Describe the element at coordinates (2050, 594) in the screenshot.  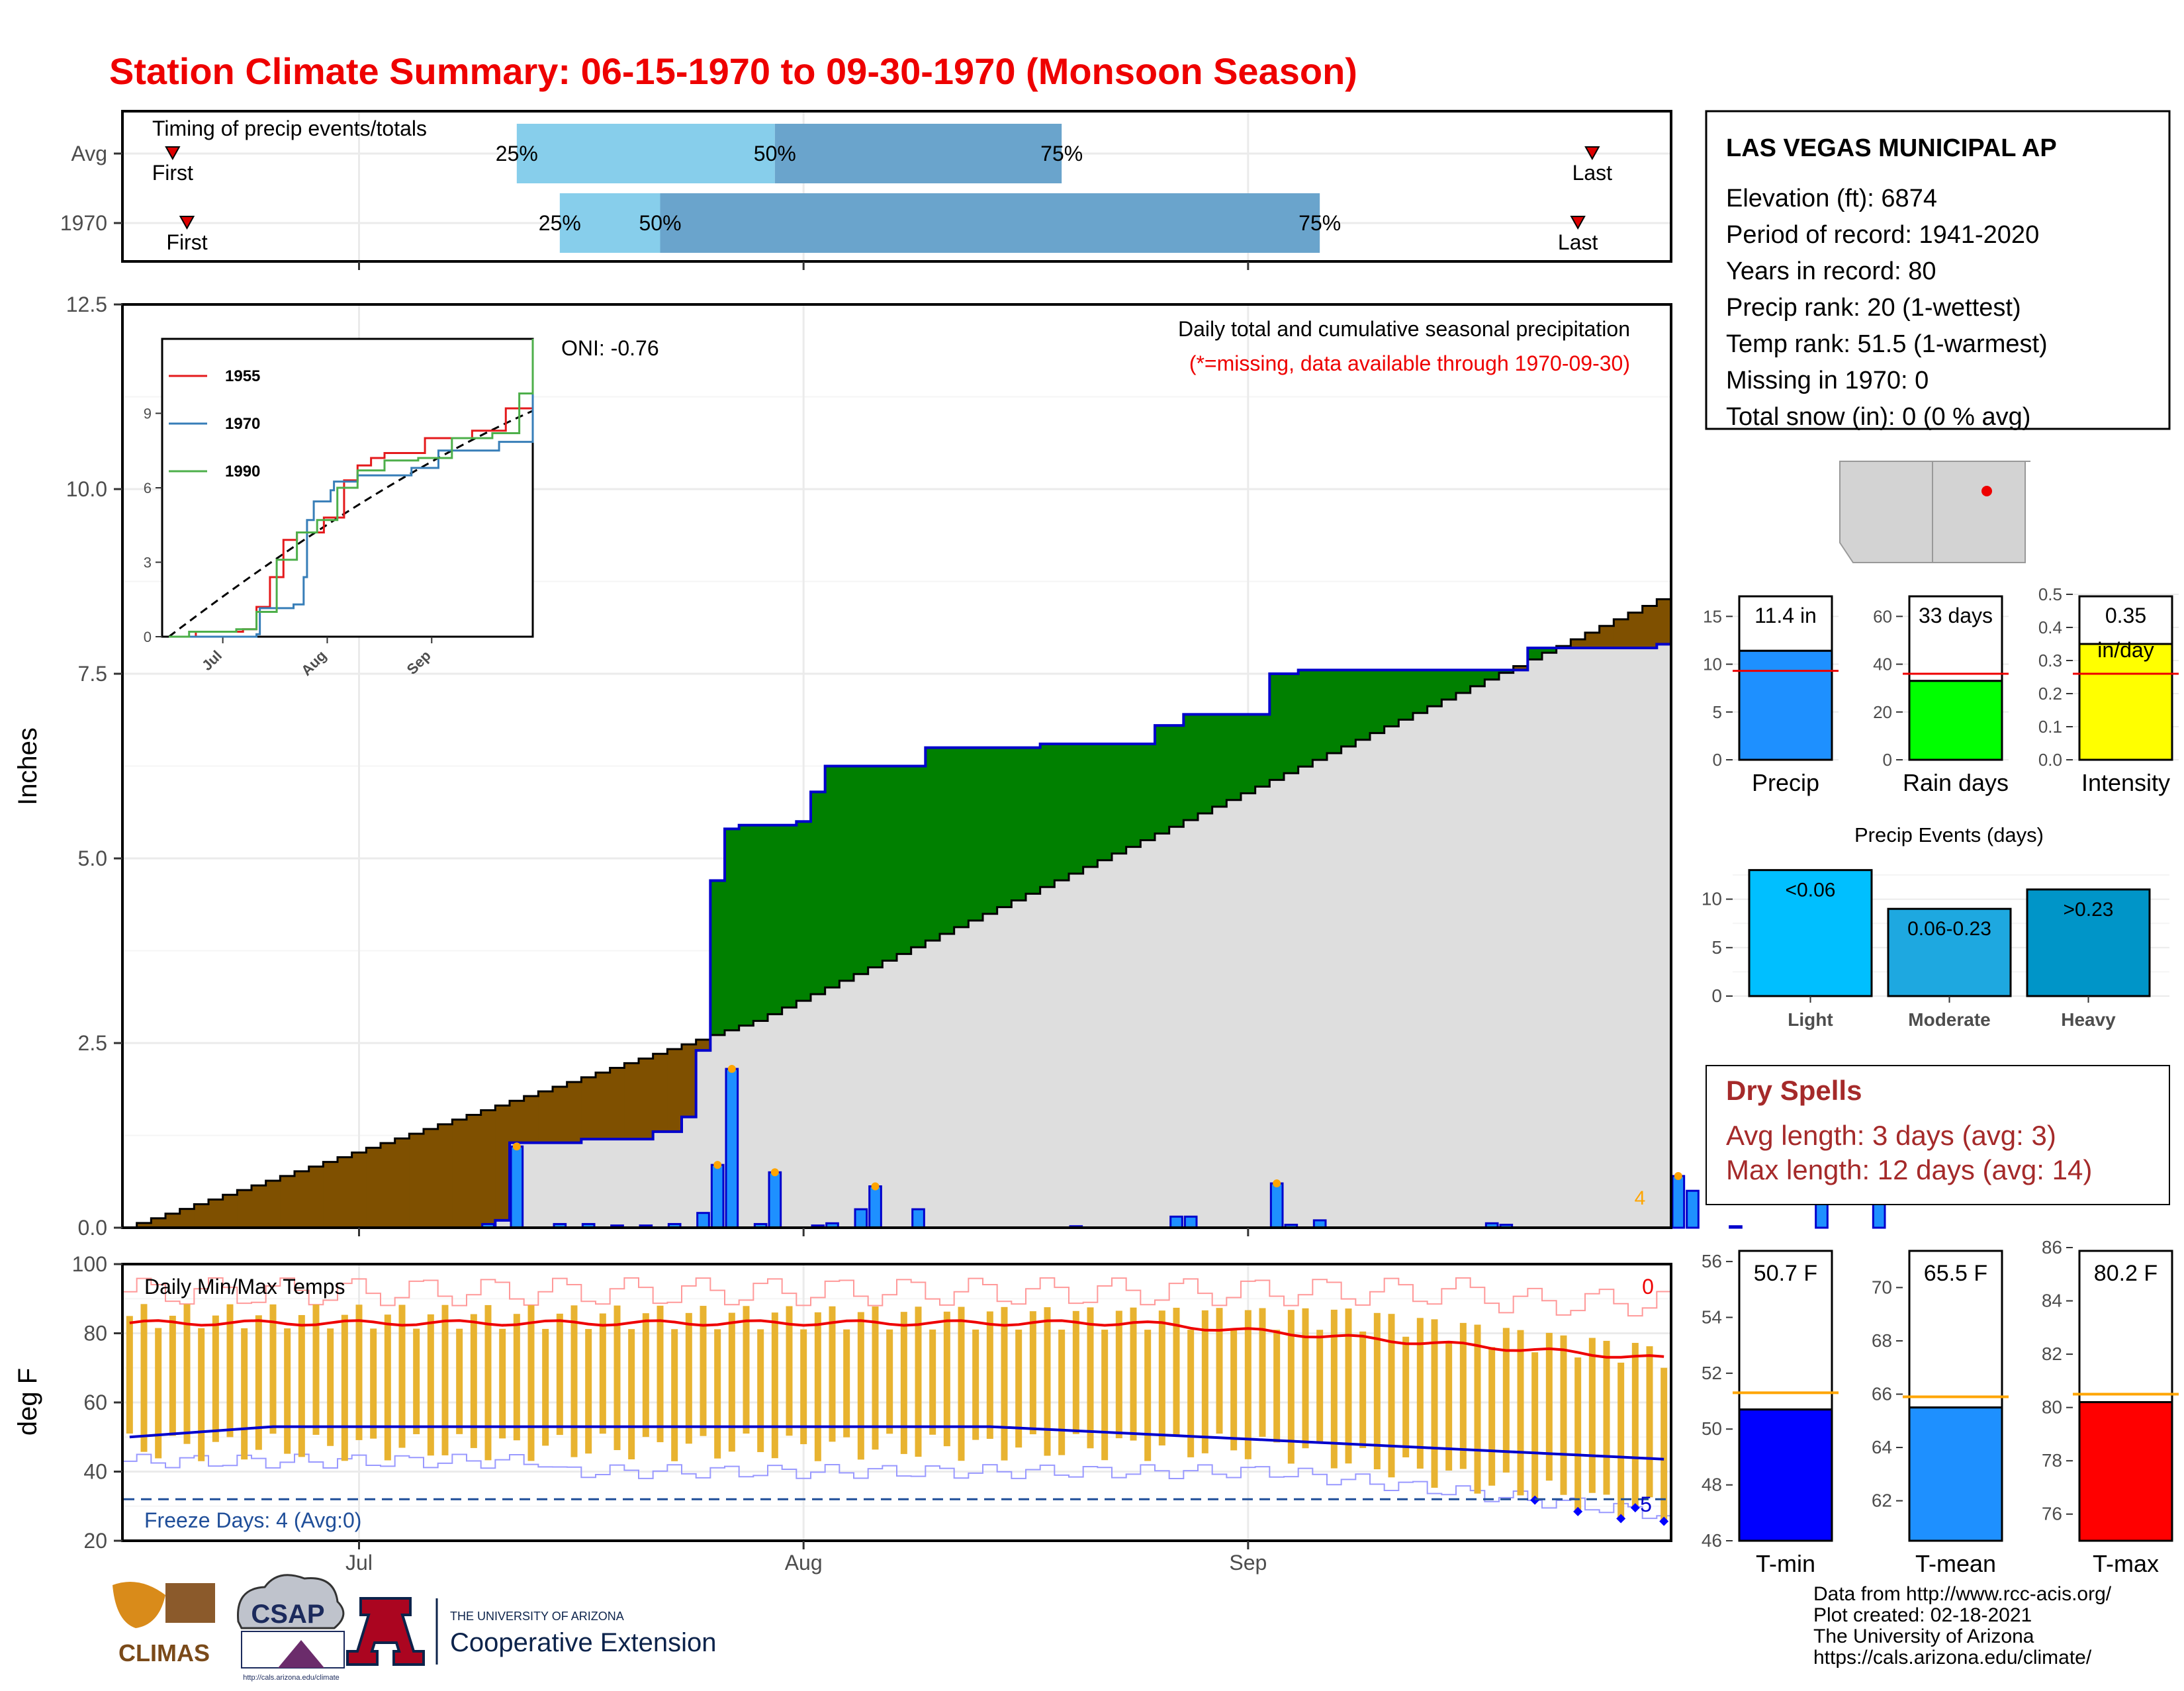
I see `mini-chart-y-tick-label: 0.5` at that location.